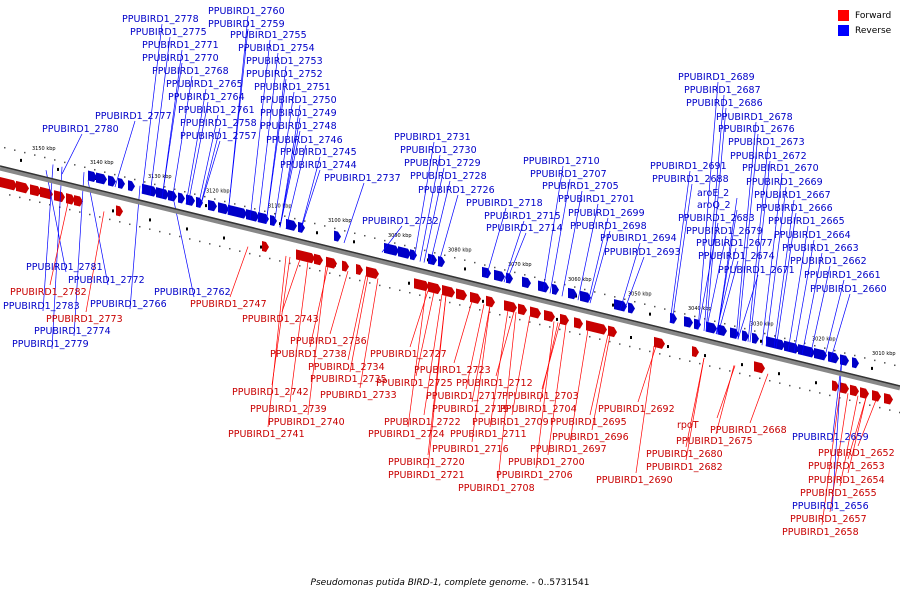  I want to click on reverse-gene-label: PPUBIRD1_2780, so click(80, 129).